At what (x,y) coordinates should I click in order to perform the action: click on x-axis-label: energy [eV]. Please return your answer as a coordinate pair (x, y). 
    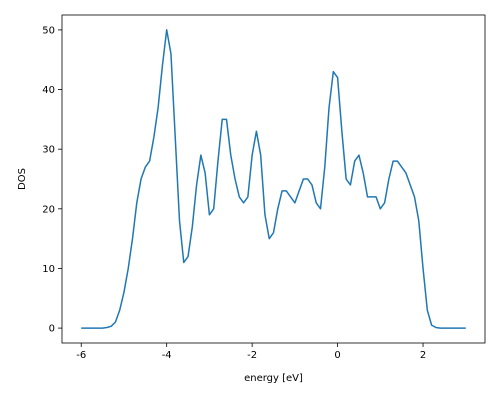
    Looking at the image, I should click on (273, 378).